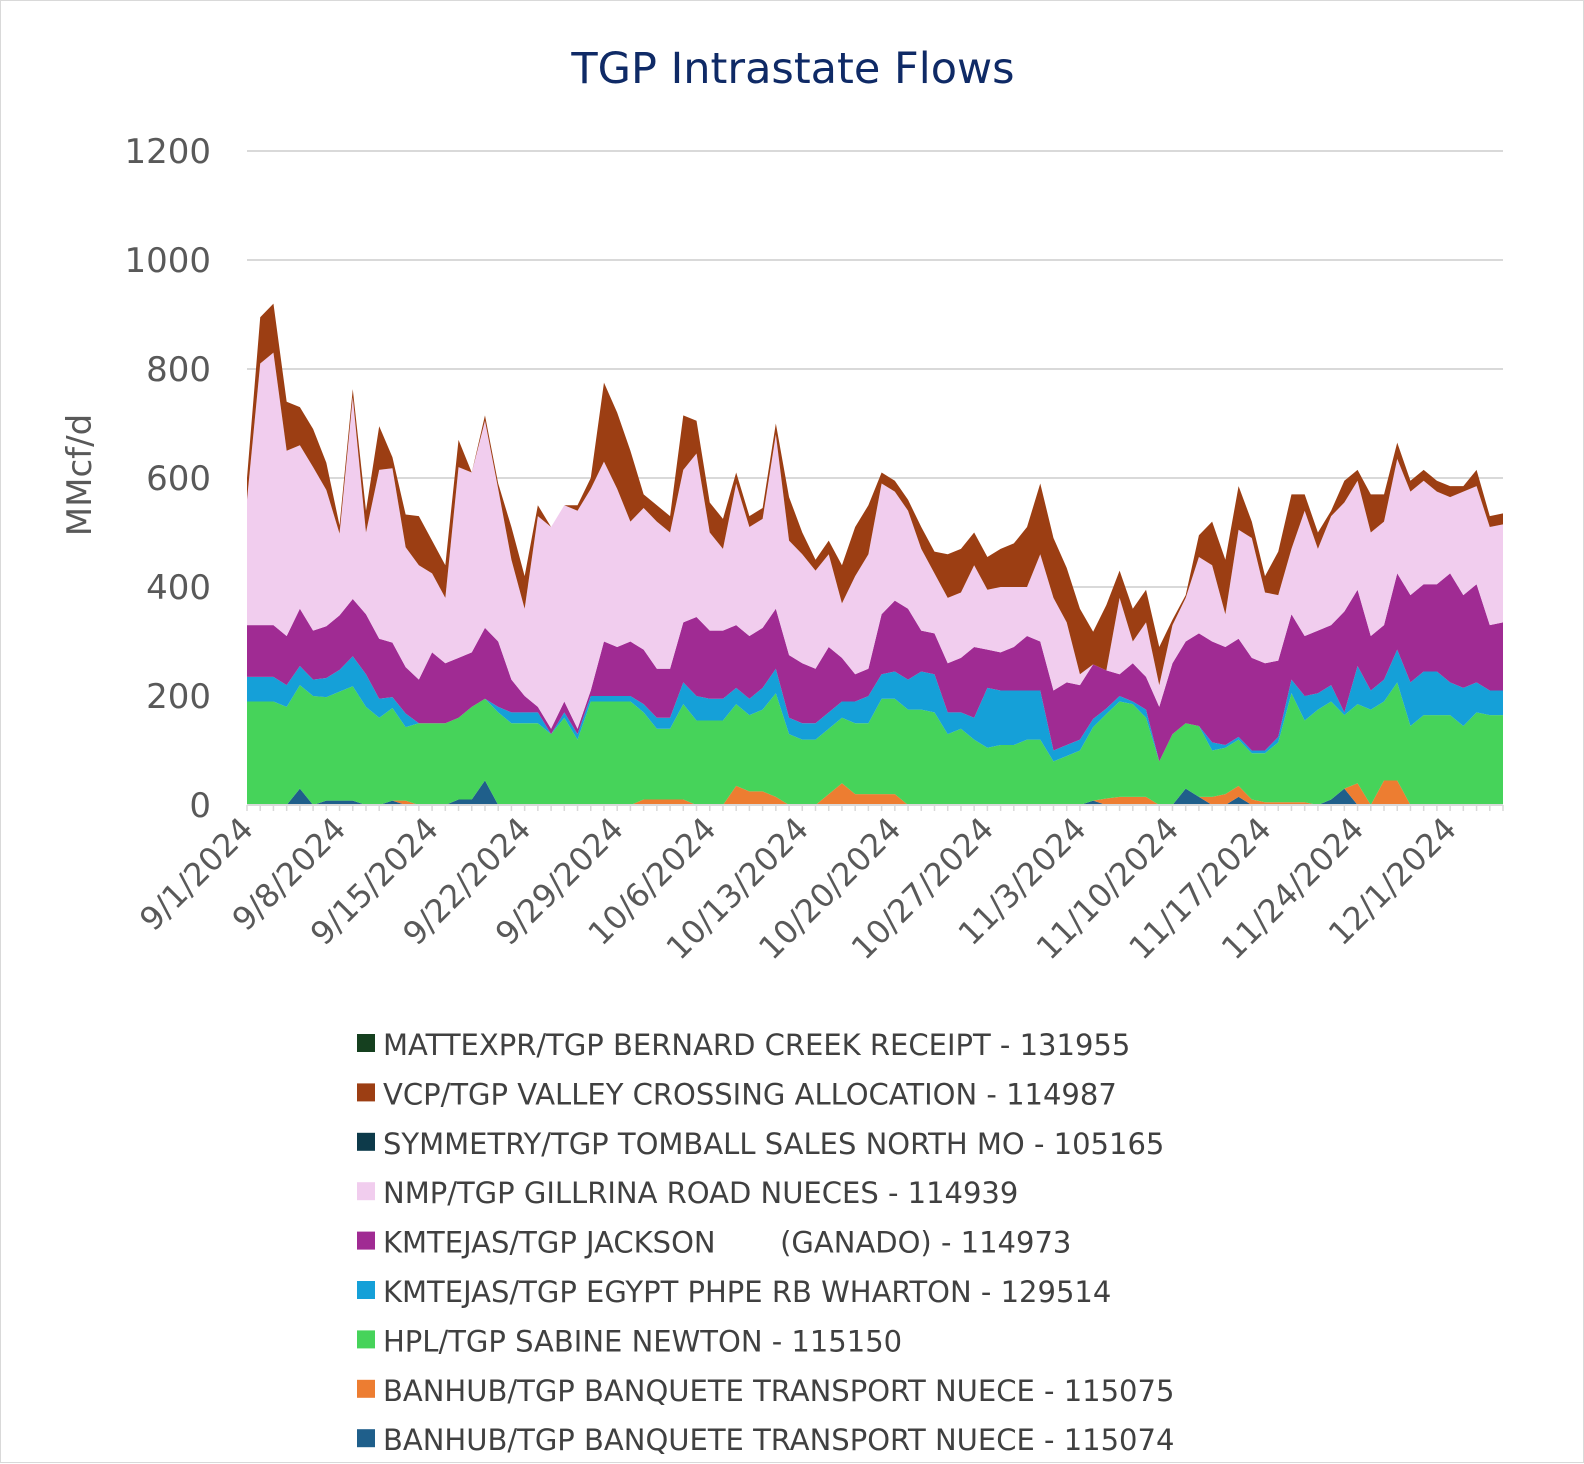 The height and width of the screenshot is (1464, 1584). I want to click on legend-label: KMTEJAS/TGP JACKSON (GANADO) - 114973, so click(727, 1243).